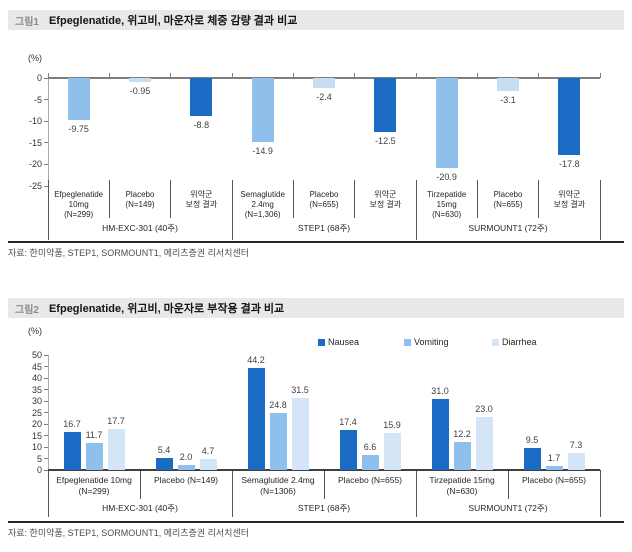 This screenshot has width=632, height=552. Describe the element at coordinates (36, 355) in the screenshot. I see `y-axis-tick-label: 50` at that location.